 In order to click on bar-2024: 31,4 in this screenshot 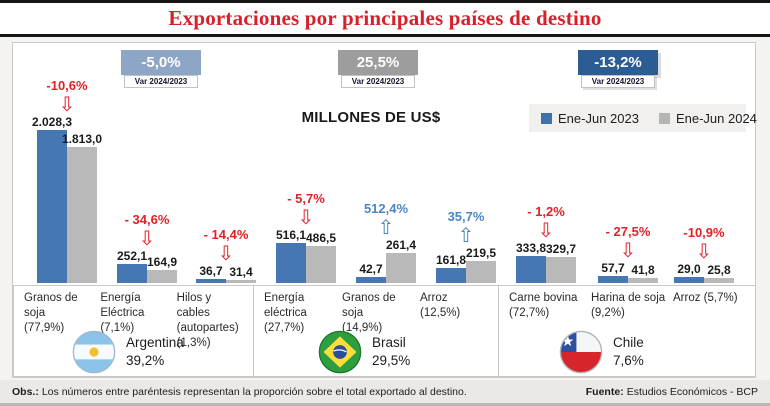, I will do `click(241, 274)`.